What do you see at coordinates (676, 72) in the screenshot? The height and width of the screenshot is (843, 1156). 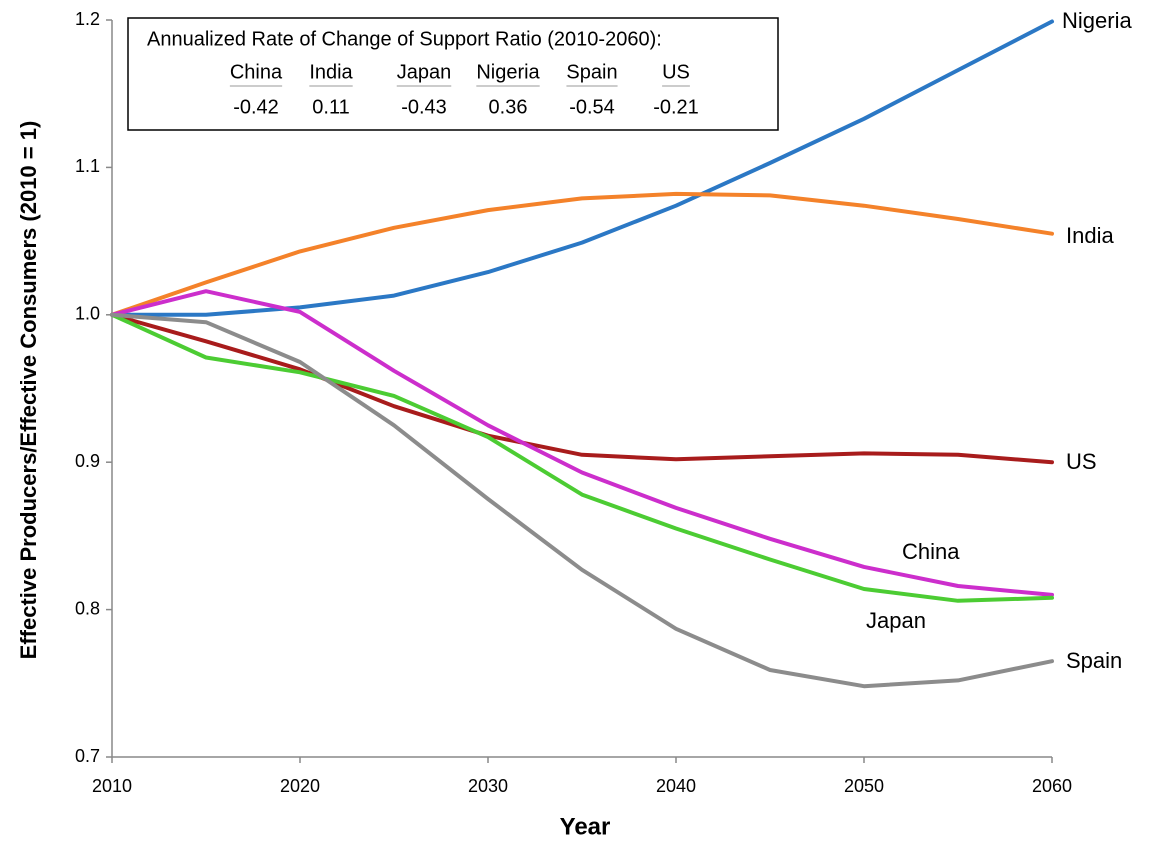 I see `annotation-column: US` at bounding box center [676, 72].